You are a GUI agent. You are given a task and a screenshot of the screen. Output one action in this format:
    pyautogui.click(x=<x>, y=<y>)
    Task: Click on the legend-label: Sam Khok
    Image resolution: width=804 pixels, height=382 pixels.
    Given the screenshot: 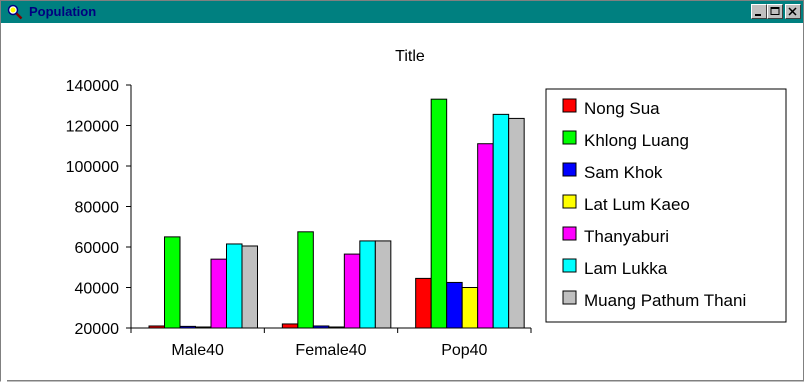 What is the action you would take?
    pyautogui.click(x=623, y=172)
    